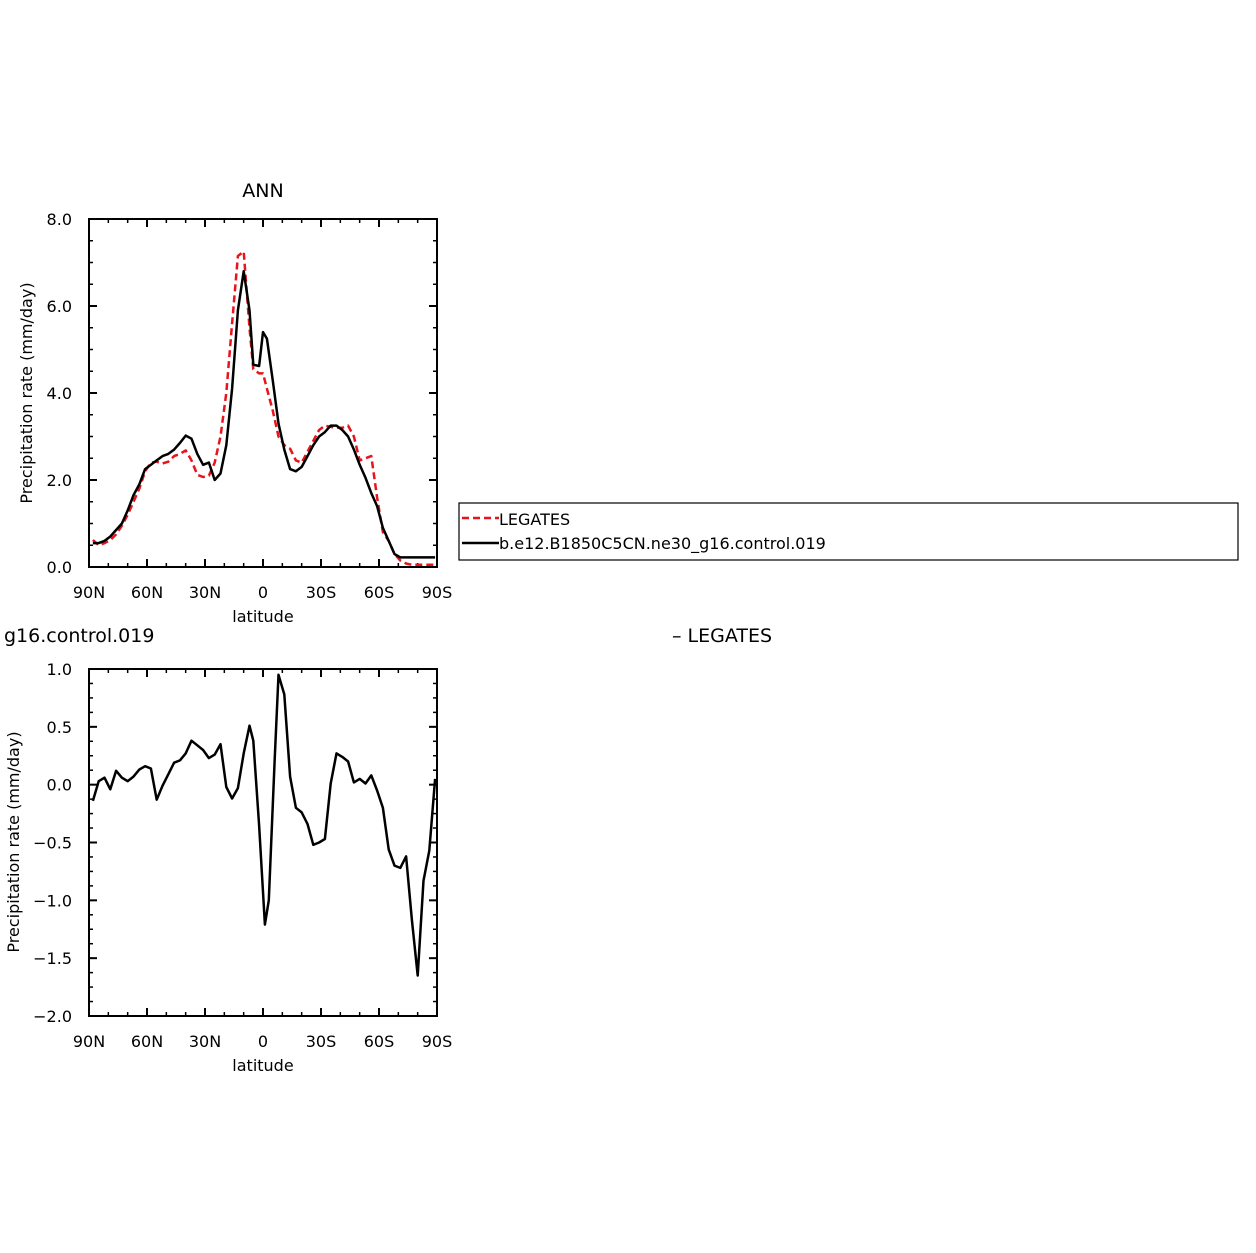  What do you see at coordinates (59, 567) in the screenshot?
I see `top-y-tick-label: 0.0` at bounding box center [59, 567].